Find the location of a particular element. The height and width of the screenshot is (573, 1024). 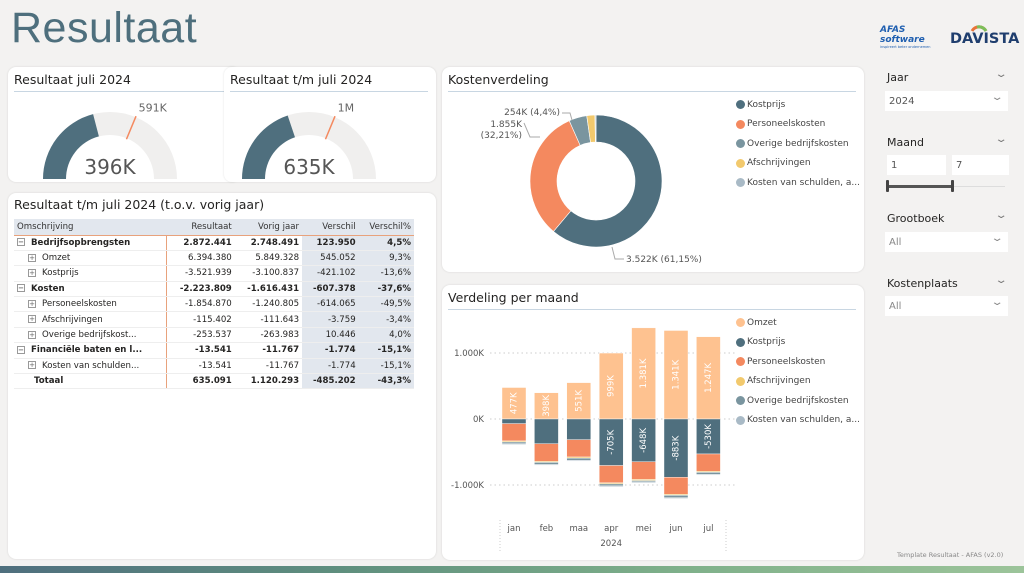

y-tick-label: -1.000K is located at coordinates (467, 486).